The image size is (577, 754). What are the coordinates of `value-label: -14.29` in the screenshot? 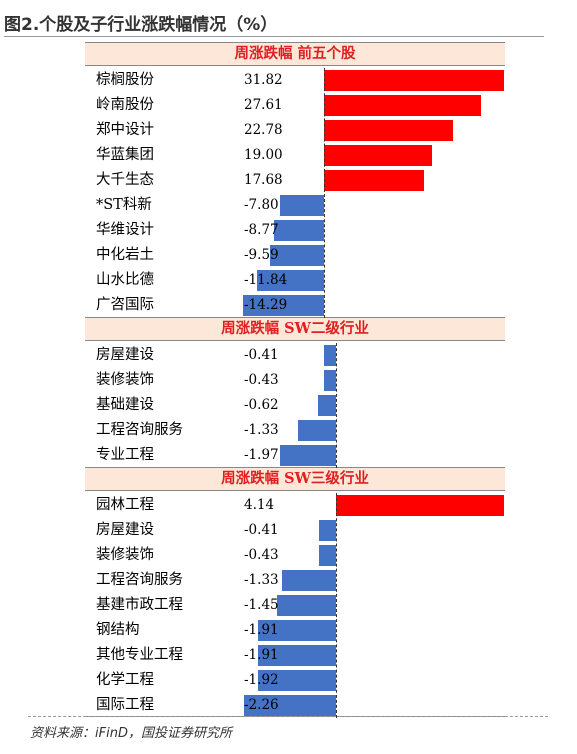 It's located at (266, 305).